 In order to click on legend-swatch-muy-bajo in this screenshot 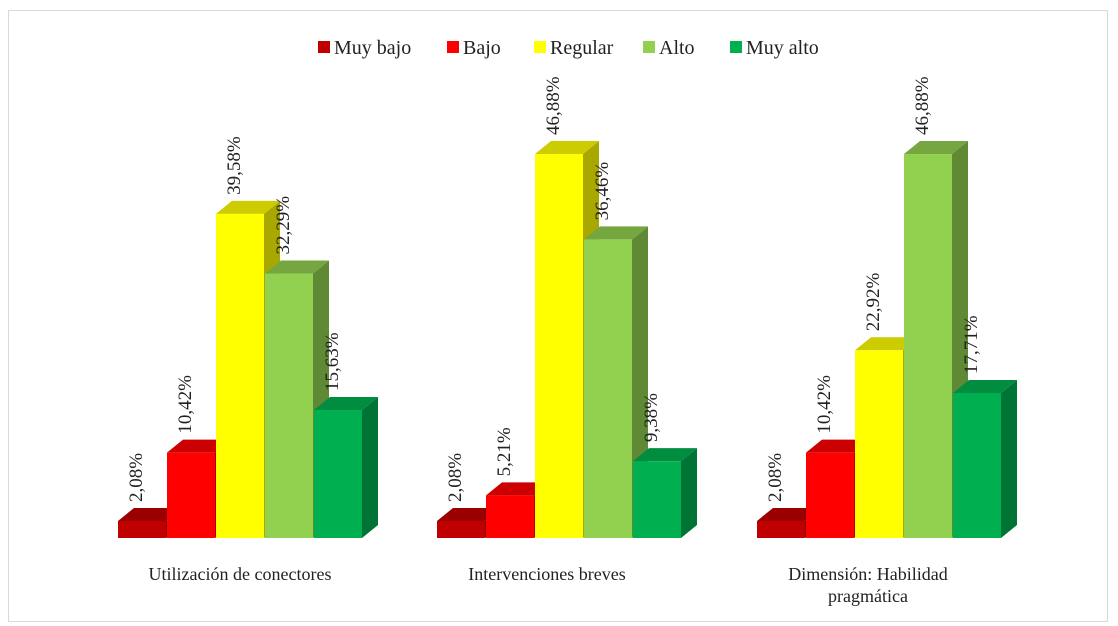, I will do `click(324, 47)`.